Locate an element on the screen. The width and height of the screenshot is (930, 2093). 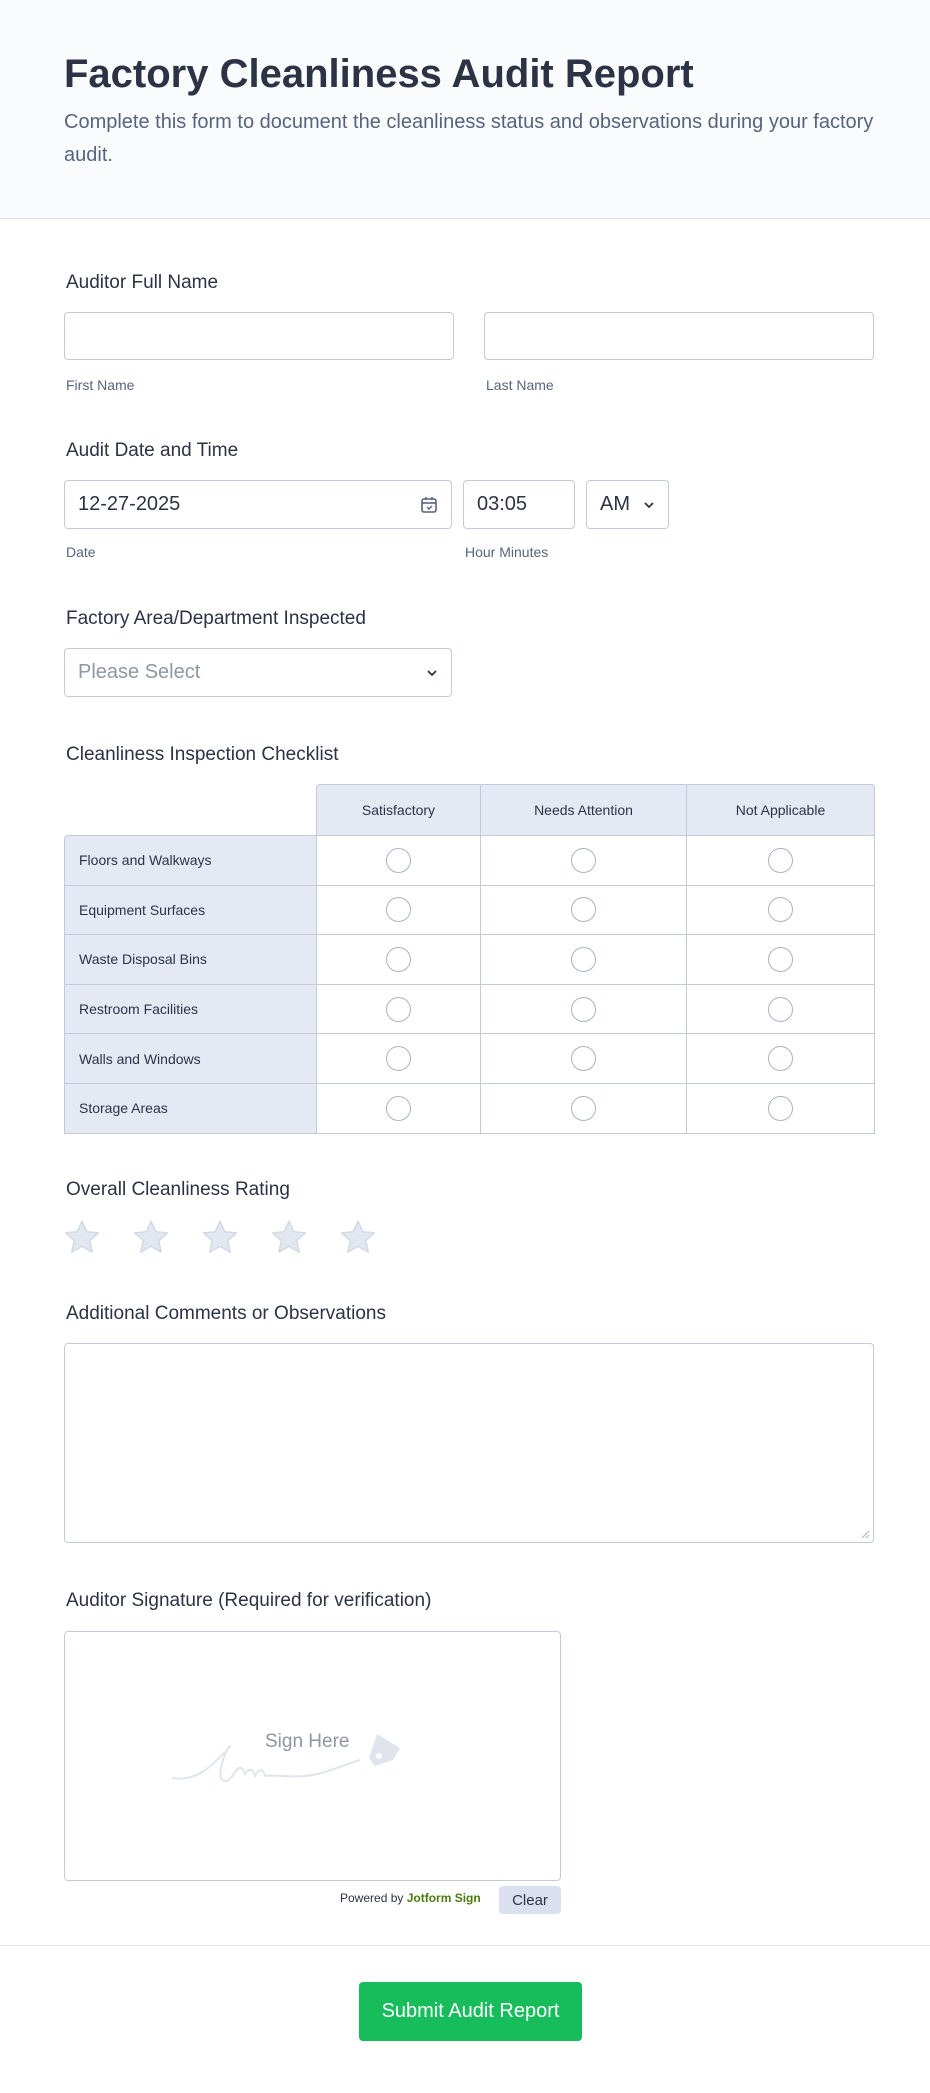
row-label: Floors and Walkways is located at coordinates (190, 860).